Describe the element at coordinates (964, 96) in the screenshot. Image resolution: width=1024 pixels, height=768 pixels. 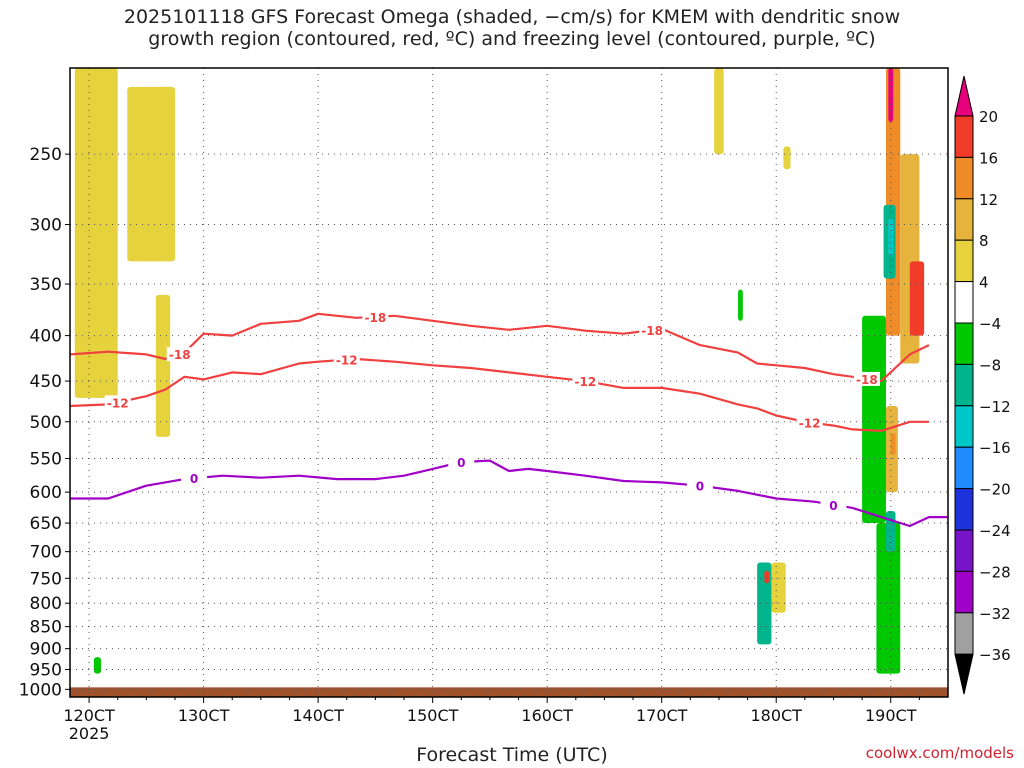
I see `colorbar-top-arrow` at that location.